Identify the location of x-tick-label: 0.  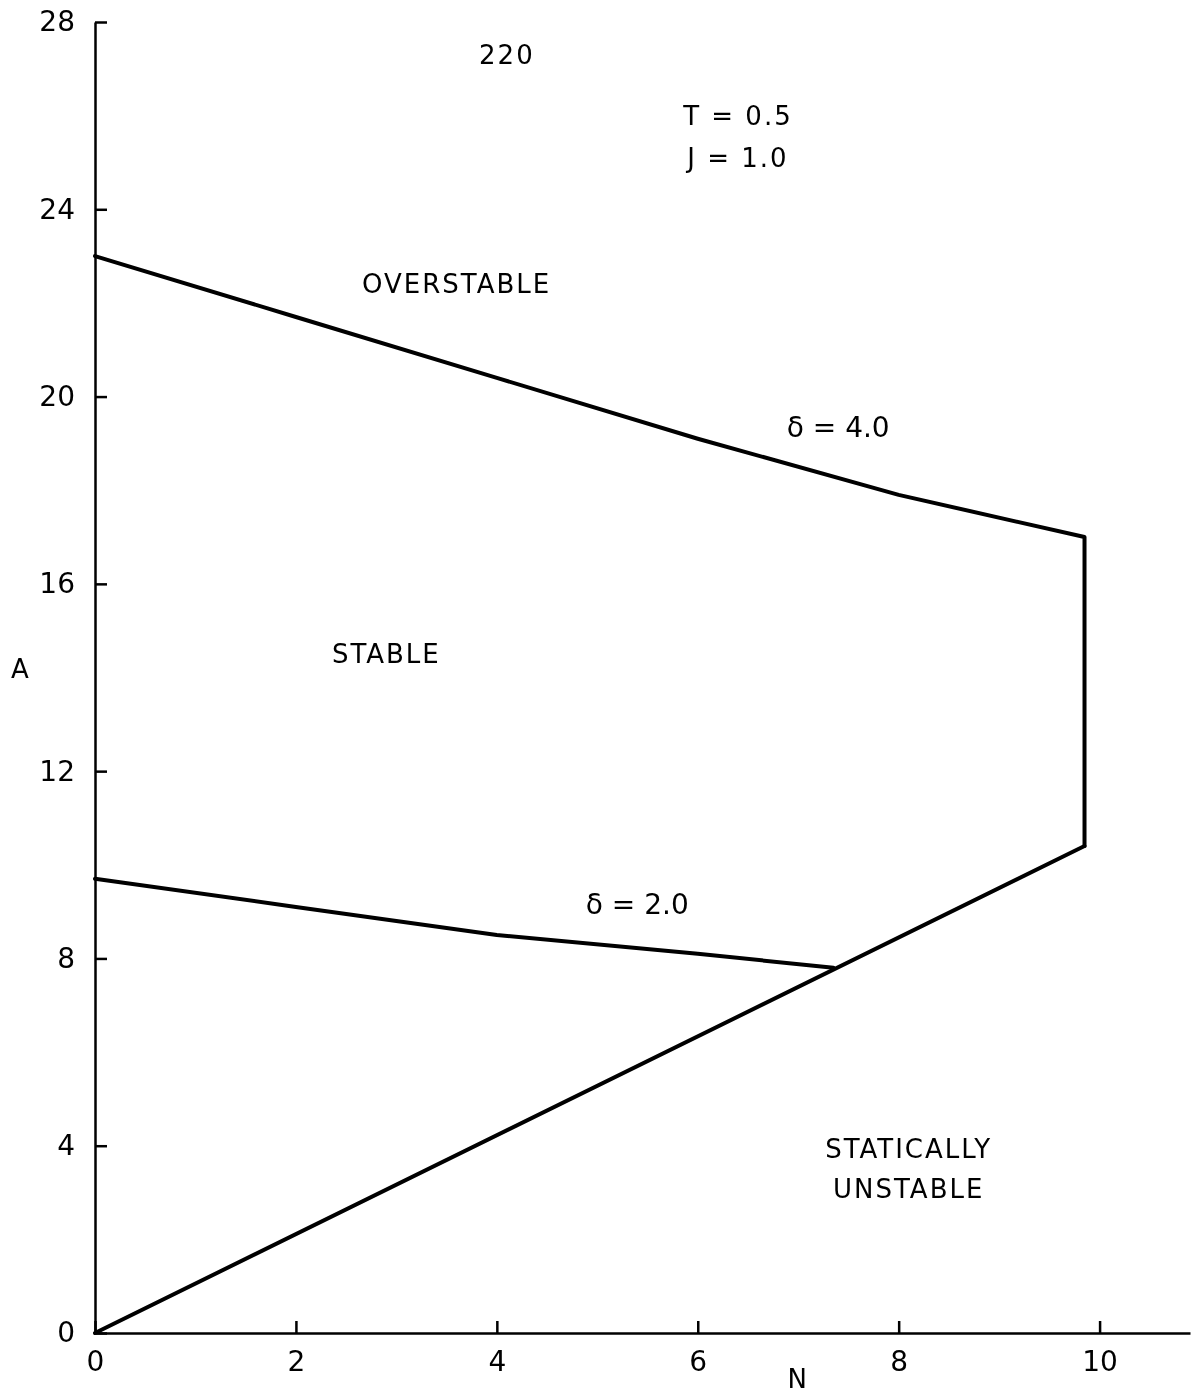
(95, 1361).